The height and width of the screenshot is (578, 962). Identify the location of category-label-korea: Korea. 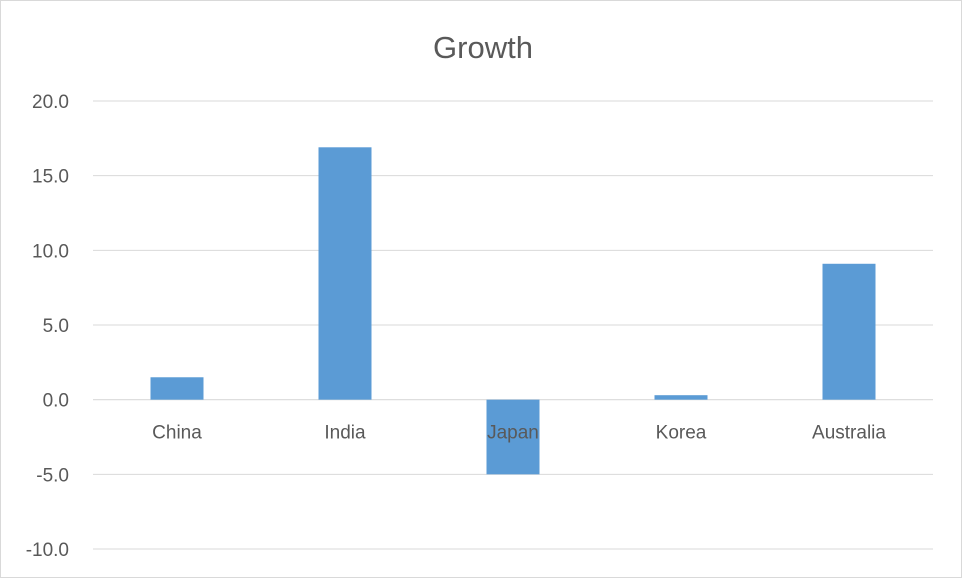
(681, 433).